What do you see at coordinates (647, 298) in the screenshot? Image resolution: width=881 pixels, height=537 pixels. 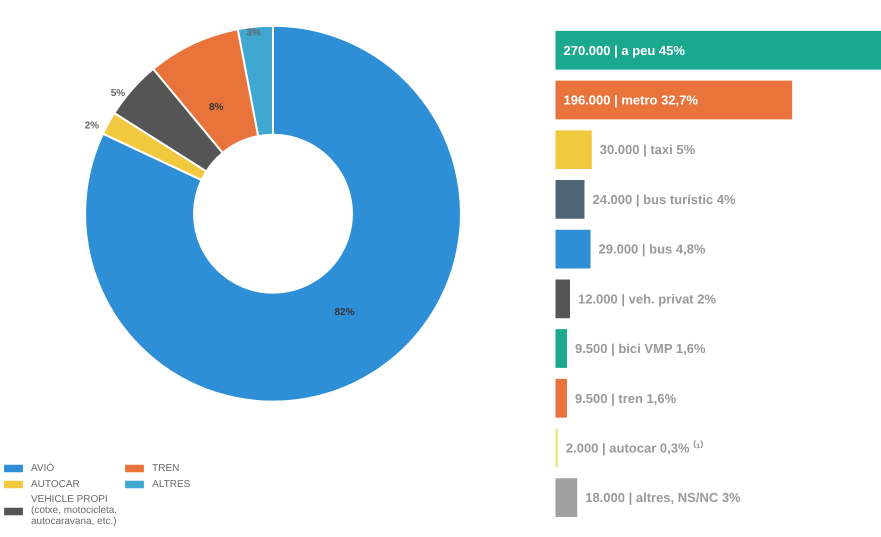 I see `data-label: 12.000 | veh. privat 2%` at bounding box center [647, 298].